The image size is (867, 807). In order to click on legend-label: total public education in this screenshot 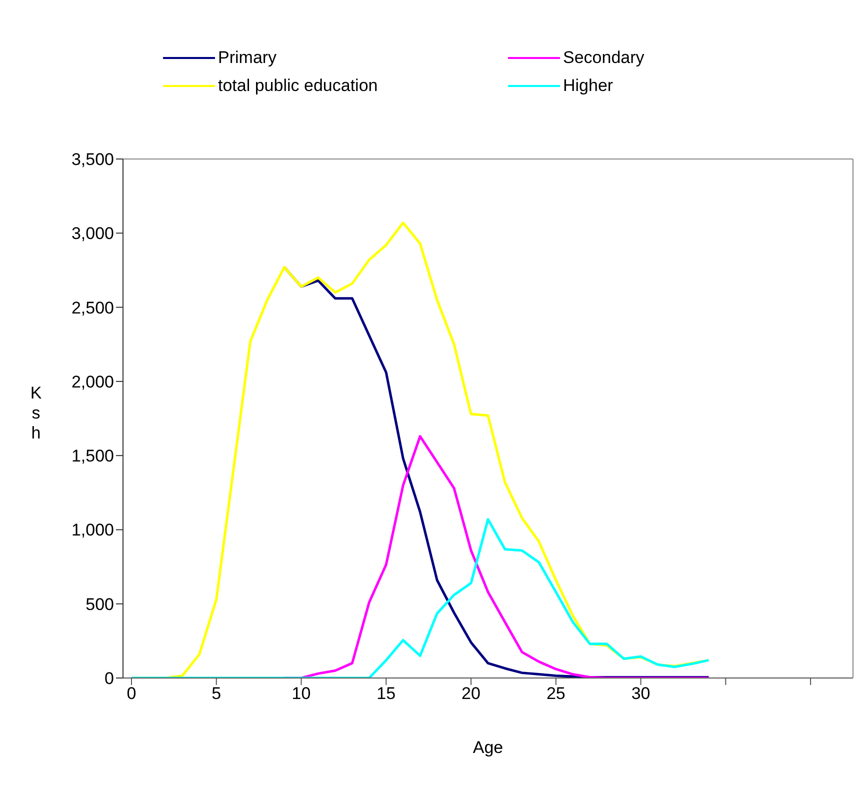, I will do `click(298, 86)`.